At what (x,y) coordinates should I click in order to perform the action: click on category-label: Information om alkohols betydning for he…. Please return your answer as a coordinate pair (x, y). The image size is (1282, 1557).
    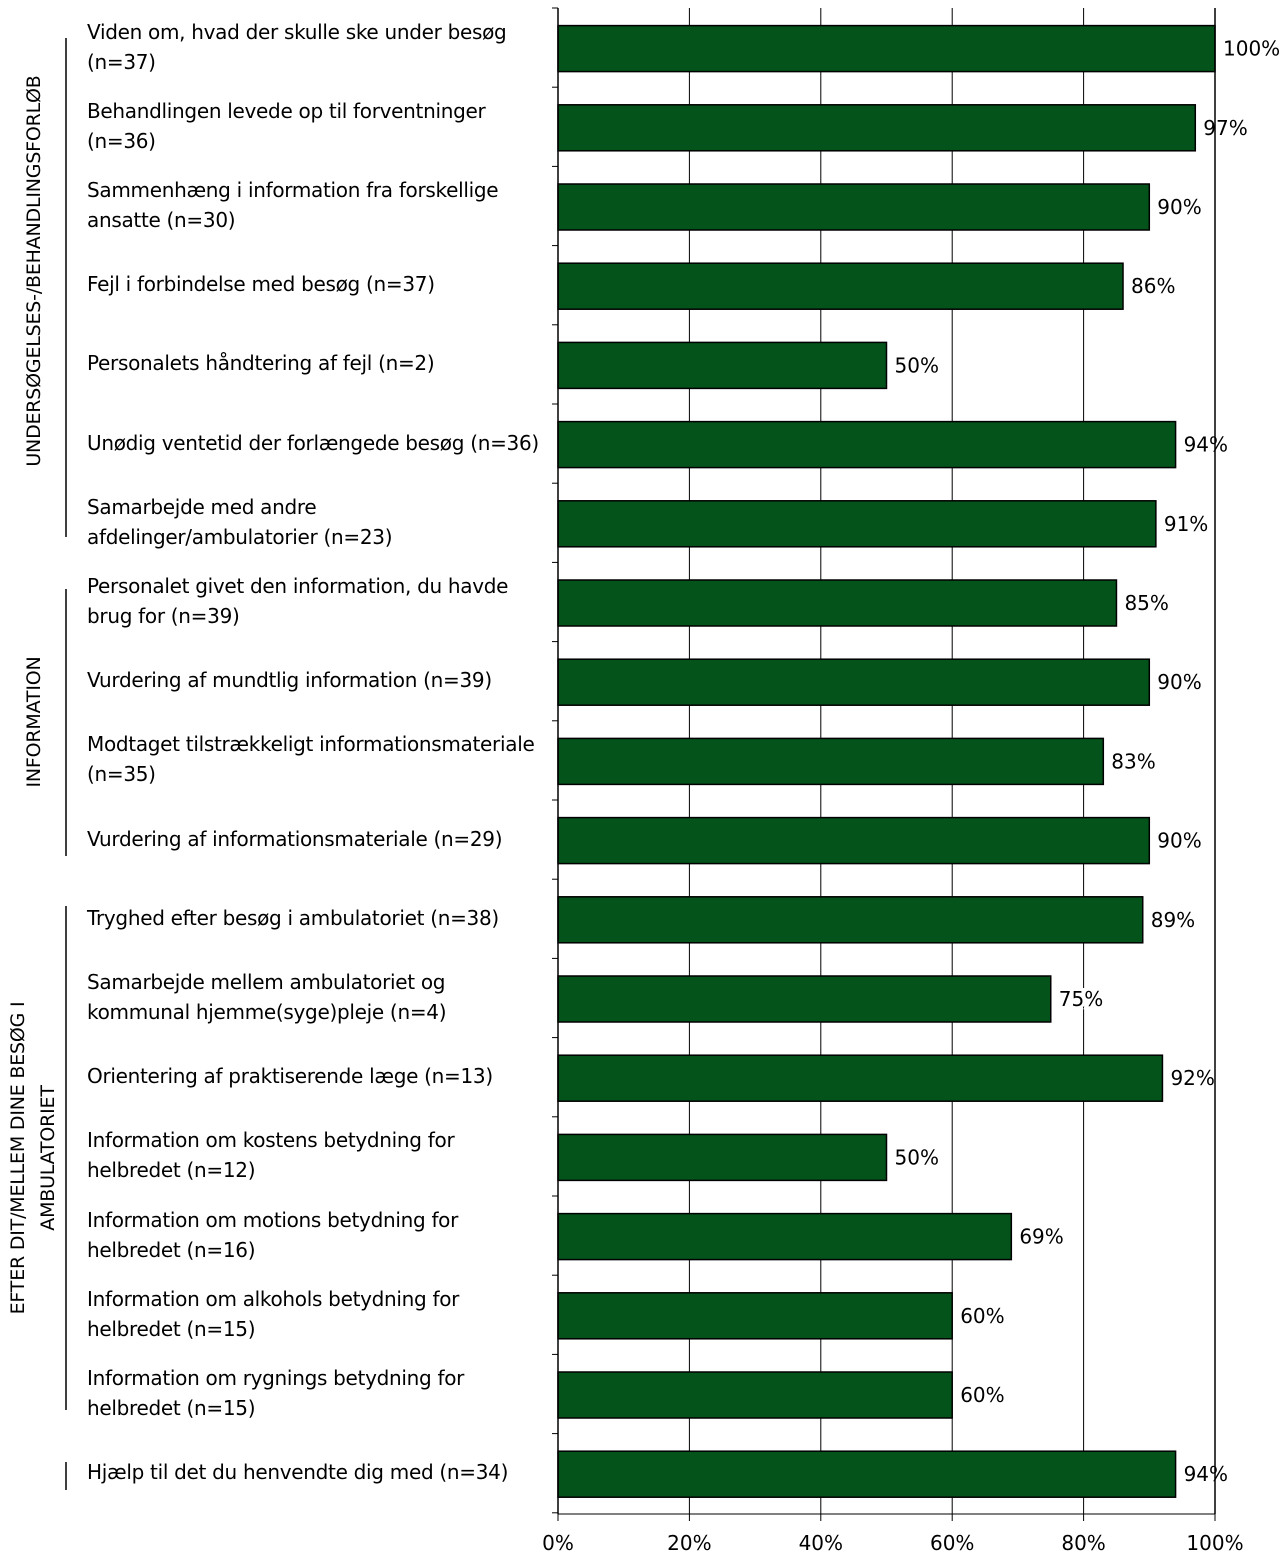
    Looking at the image, I should click on (273, 1313).